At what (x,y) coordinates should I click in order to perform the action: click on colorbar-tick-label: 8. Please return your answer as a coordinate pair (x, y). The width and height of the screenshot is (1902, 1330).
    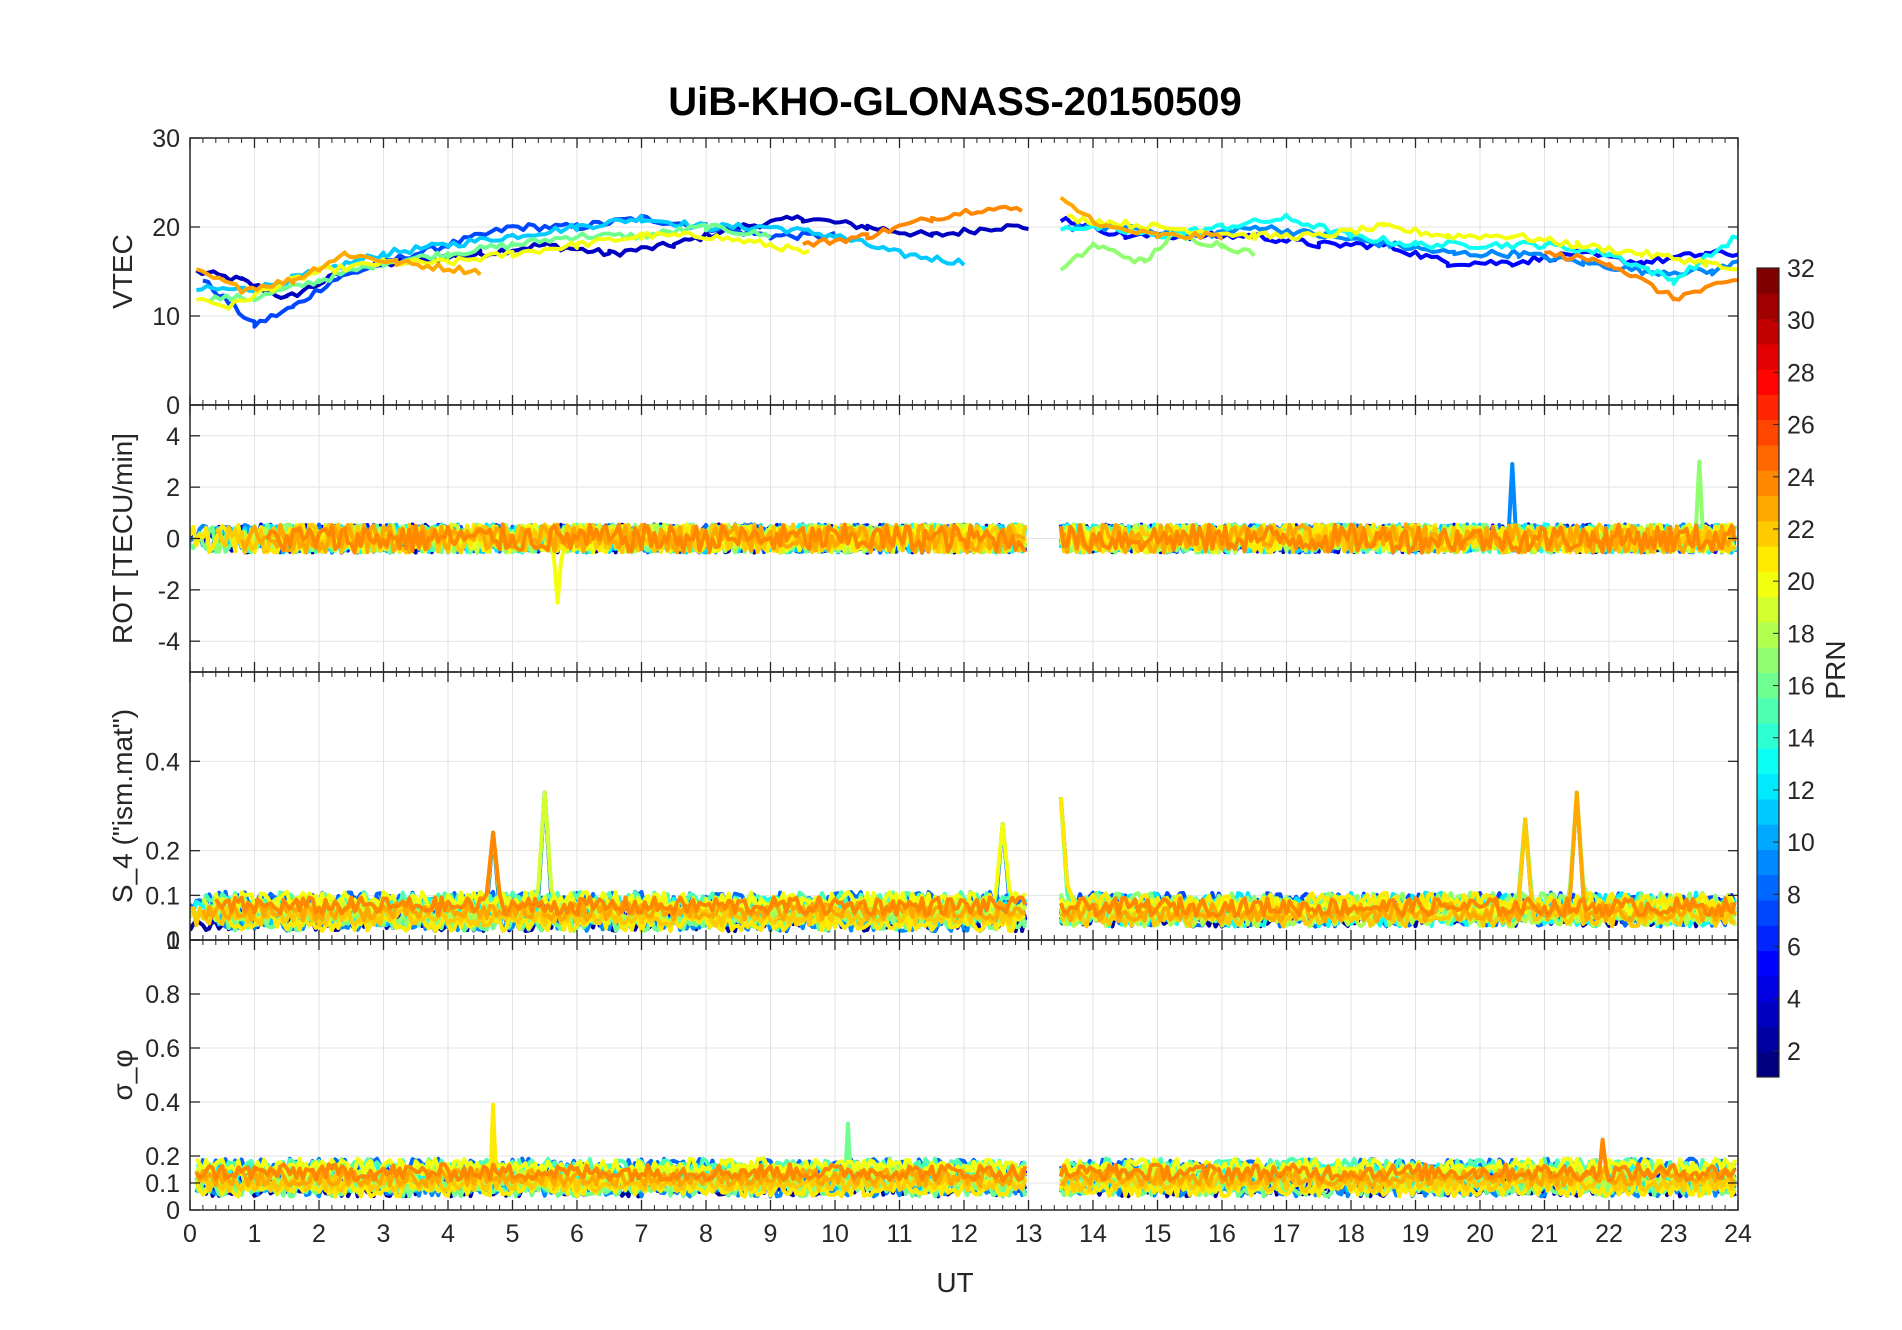
    Looking at the image, I should click on (1794, 895).